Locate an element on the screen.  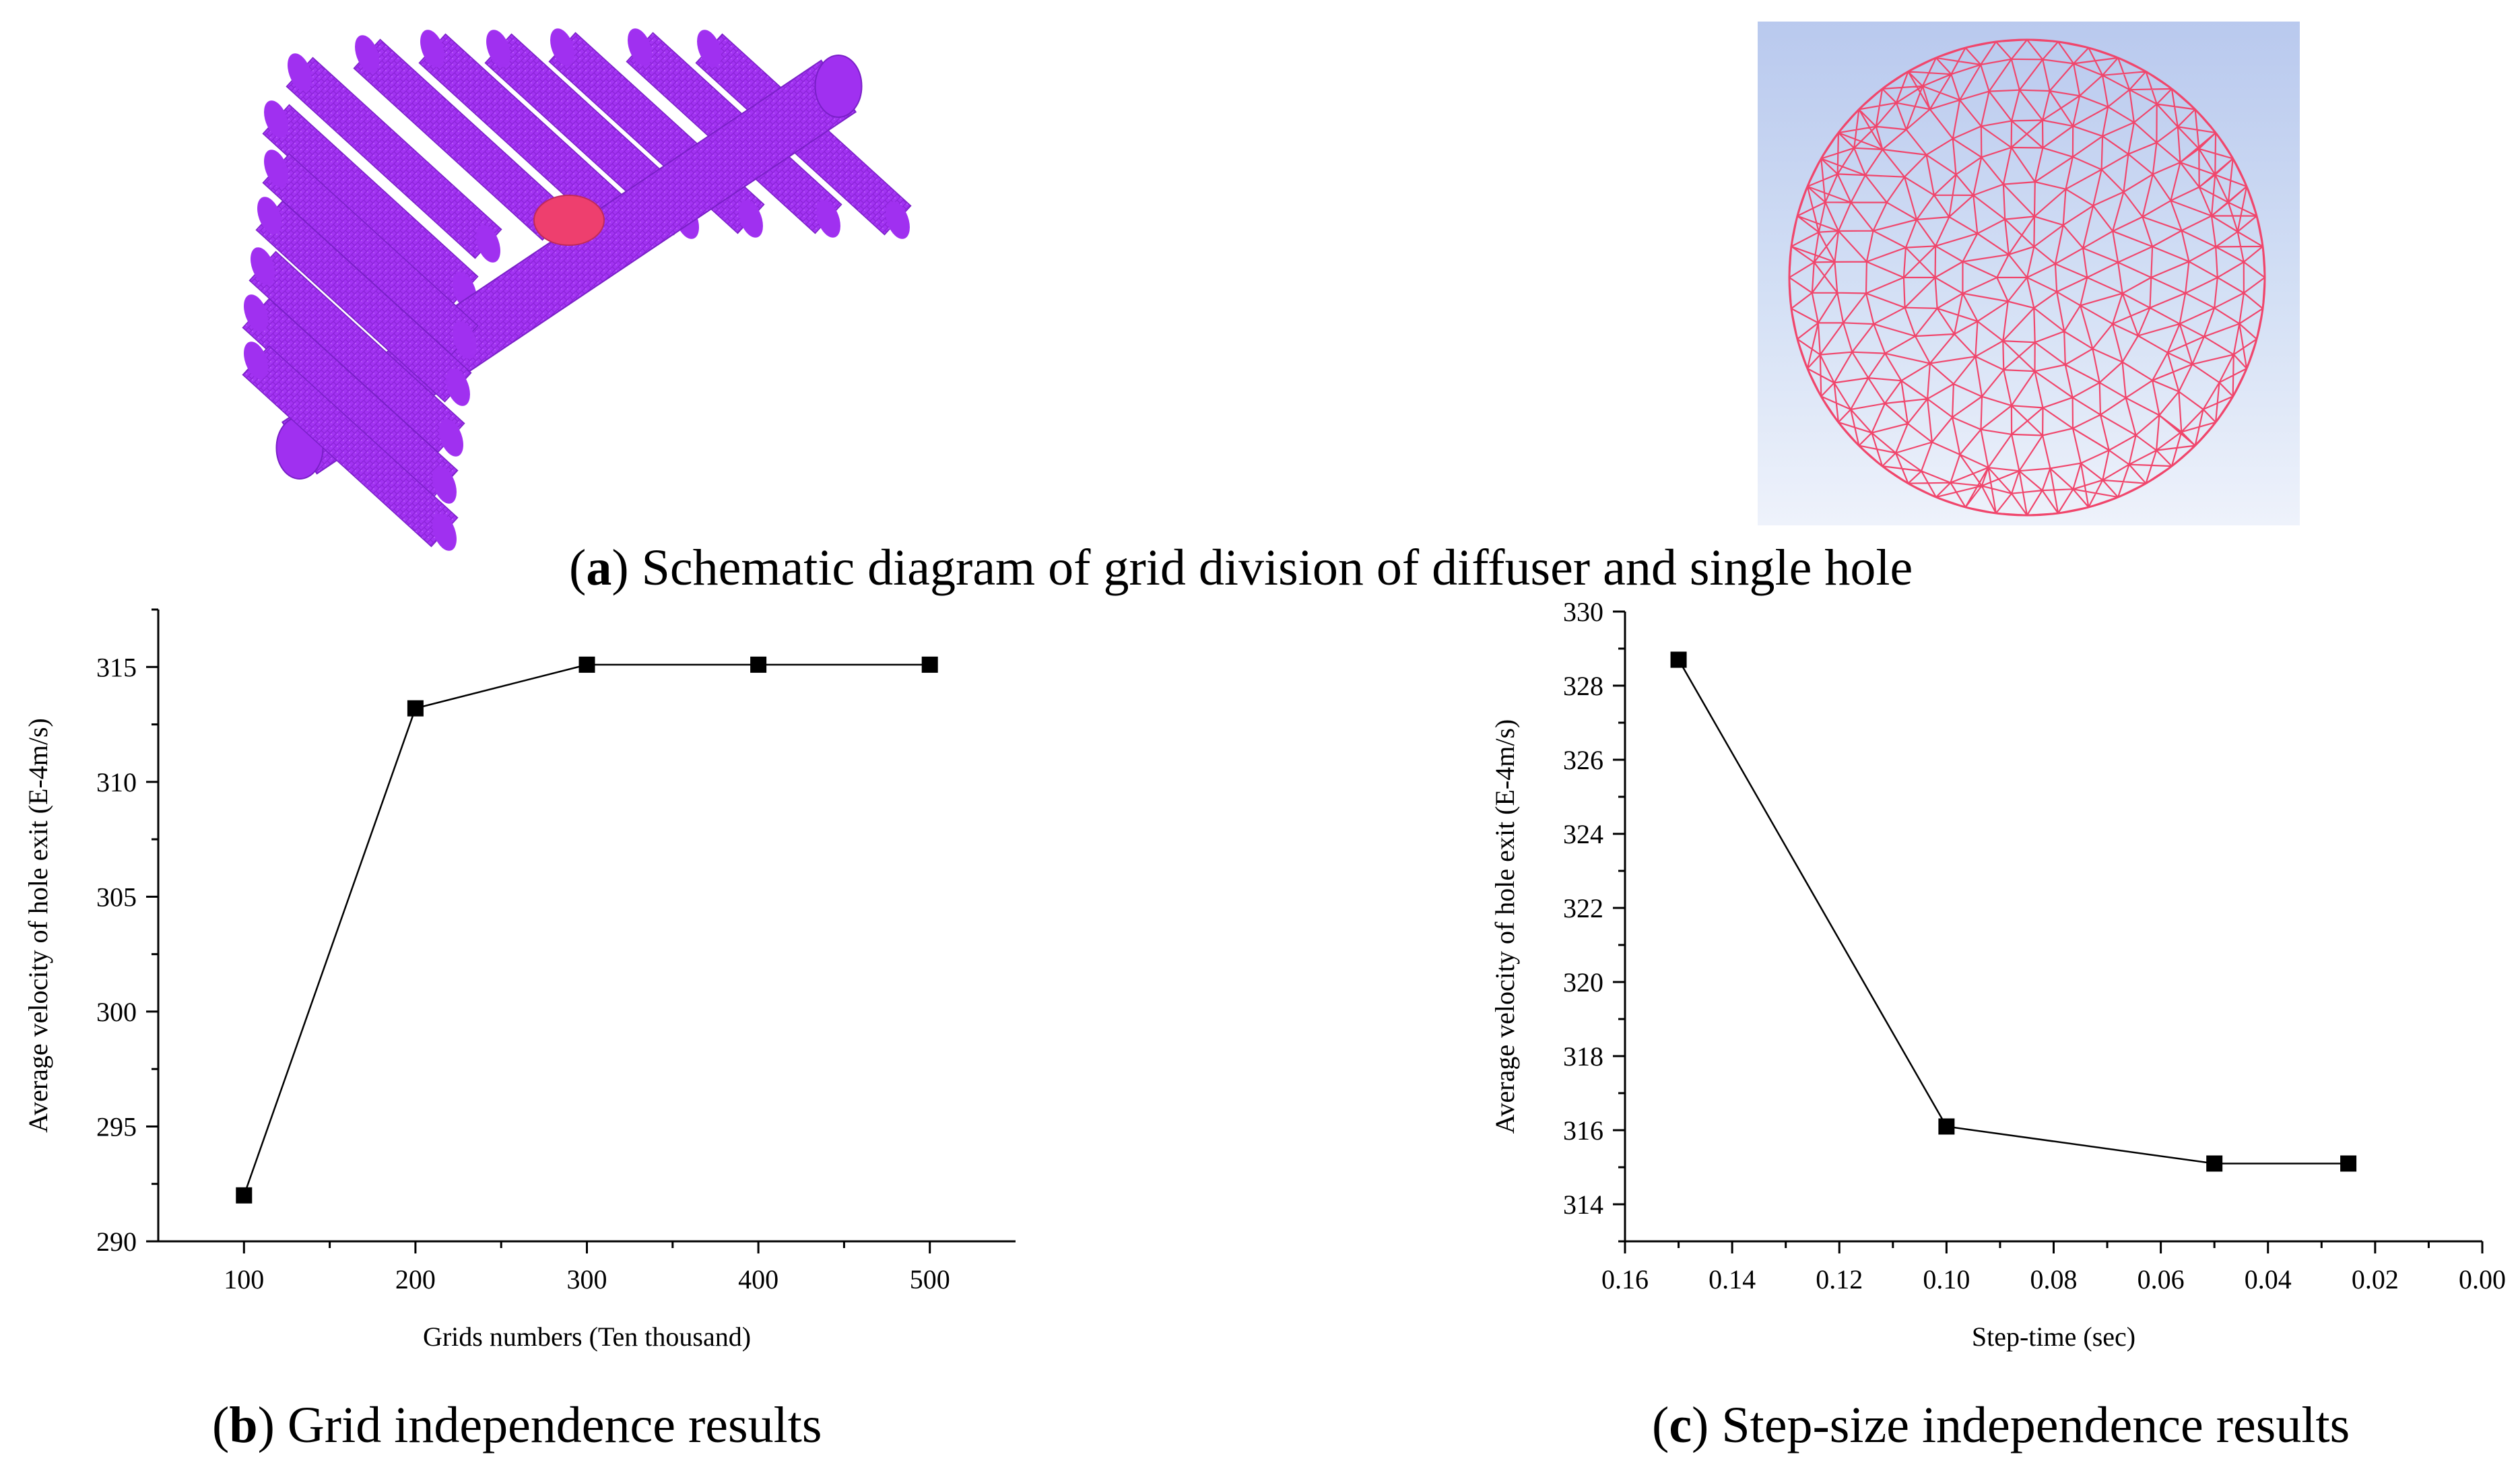
x-axis-label: Grids numbers (Ten thousand) is located at coordinates (587, 1336).